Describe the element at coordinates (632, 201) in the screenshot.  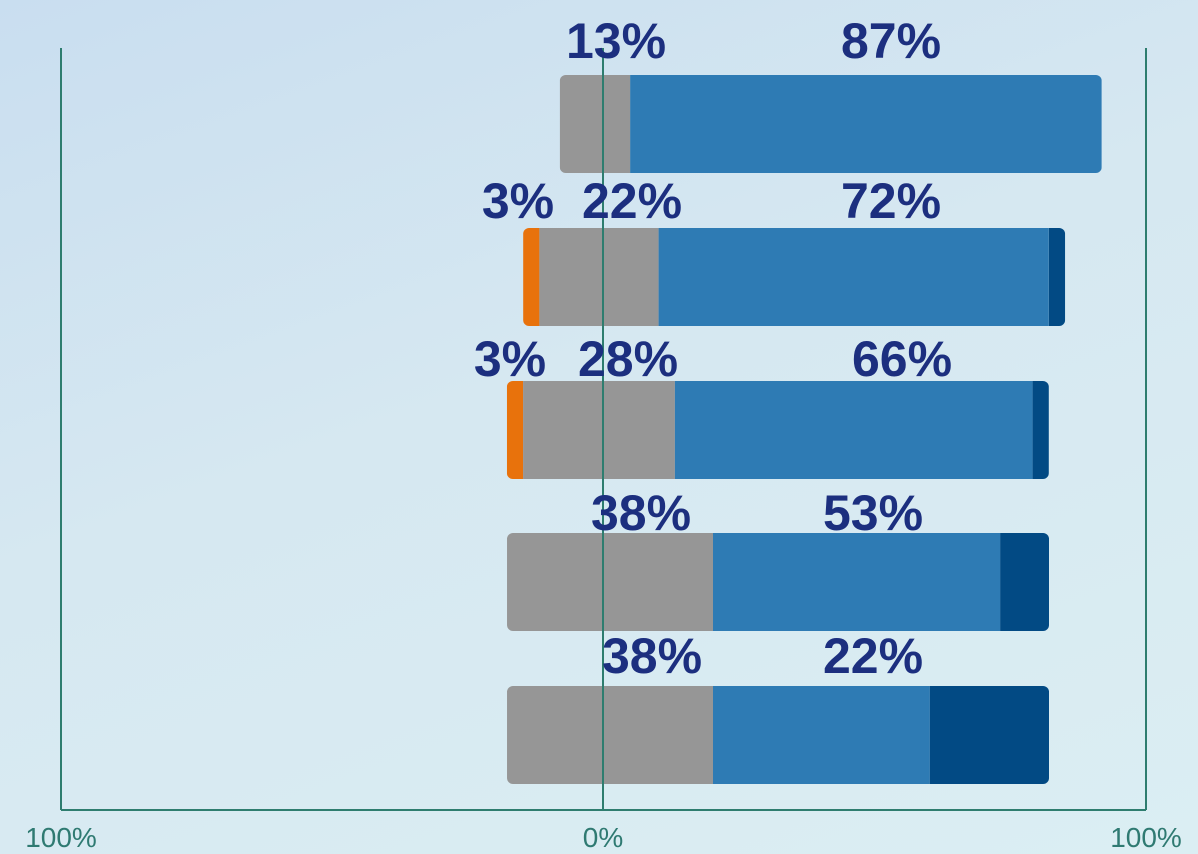
I see `data-label-row-2-2: 22%` at that location.